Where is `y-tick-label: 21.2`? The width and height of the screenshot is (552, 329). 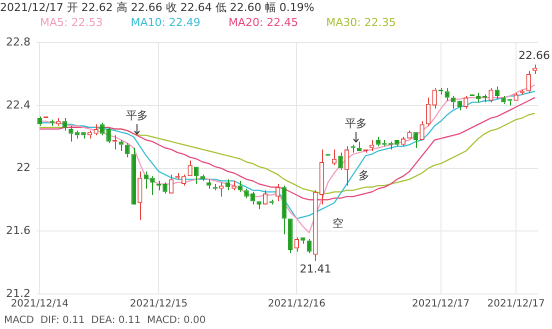 y-tick-label: 21.2 is located at coordinates (18, 293).